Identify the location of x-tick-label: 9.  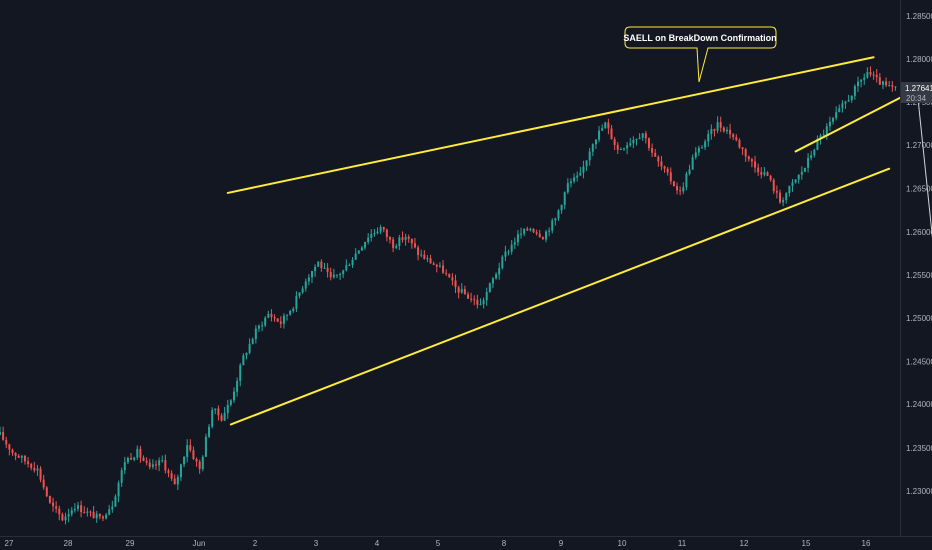
(561, 543).